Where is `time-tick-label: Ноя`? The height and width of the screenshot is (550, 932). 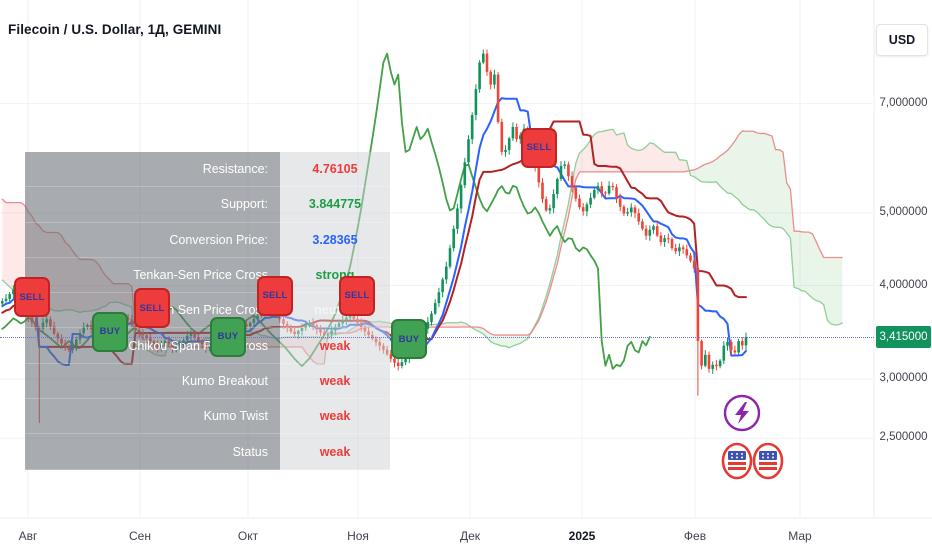 time-tick-label: Ноя is located at coordinates (358, 536).